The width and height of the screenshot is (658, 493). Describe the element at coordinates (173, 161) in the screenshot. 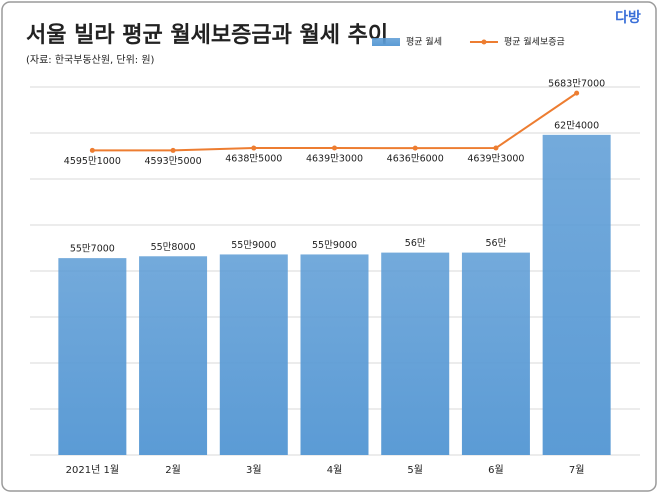

I see `line-value-label: 4593만5000` at that location.